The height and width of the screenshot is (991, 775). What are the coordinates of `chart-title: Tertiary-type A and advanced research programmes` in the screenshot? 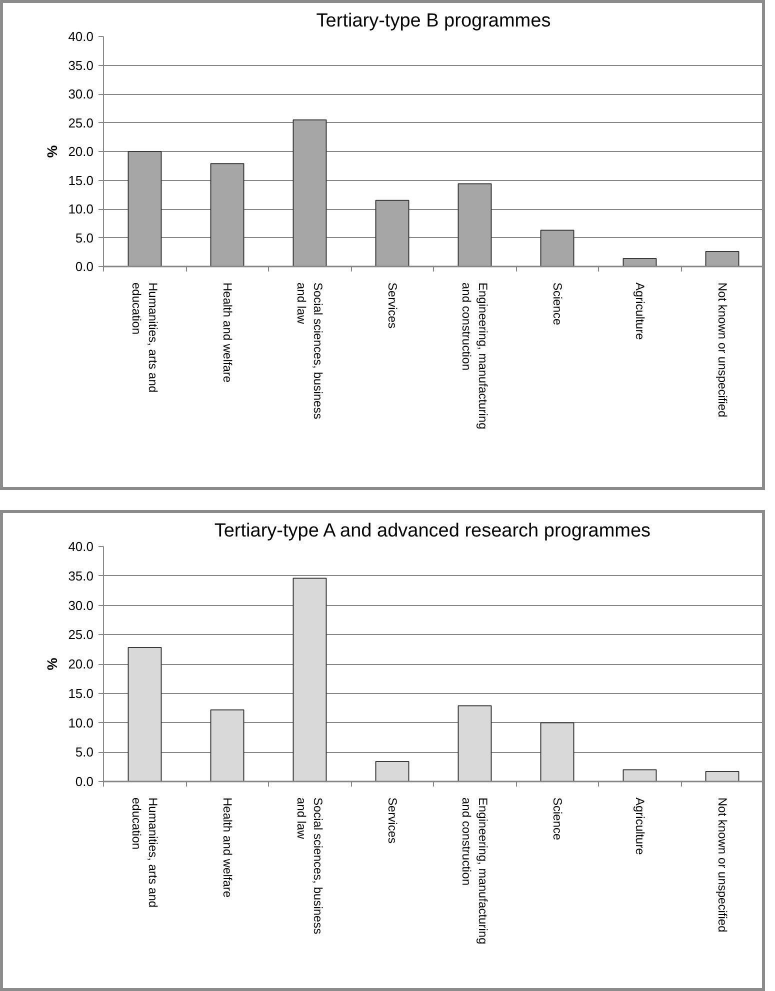 It's located at (432, 531).